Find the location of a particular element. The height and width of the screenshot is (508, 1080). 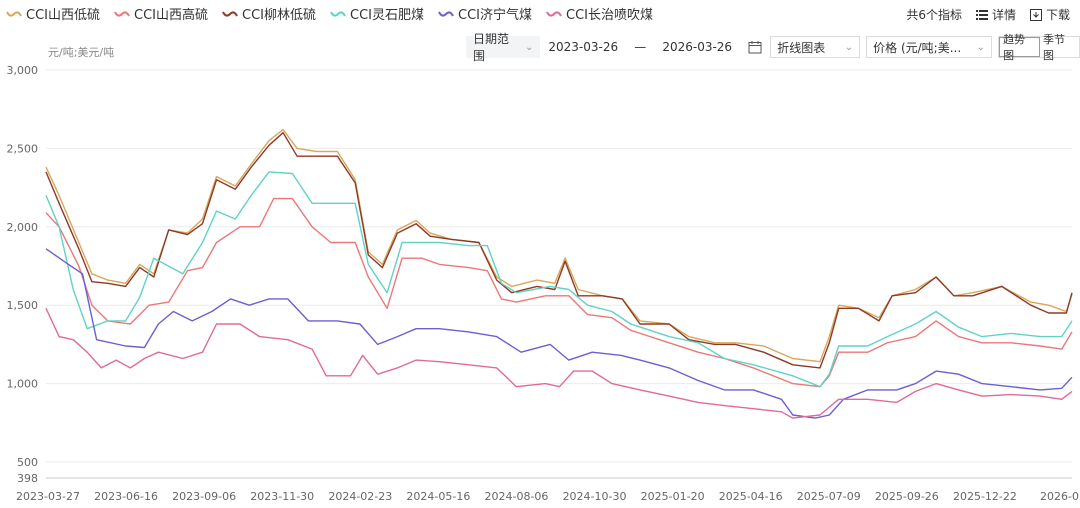

x-tick-label: 2024-05-16 is located at coordinates (438, 496).